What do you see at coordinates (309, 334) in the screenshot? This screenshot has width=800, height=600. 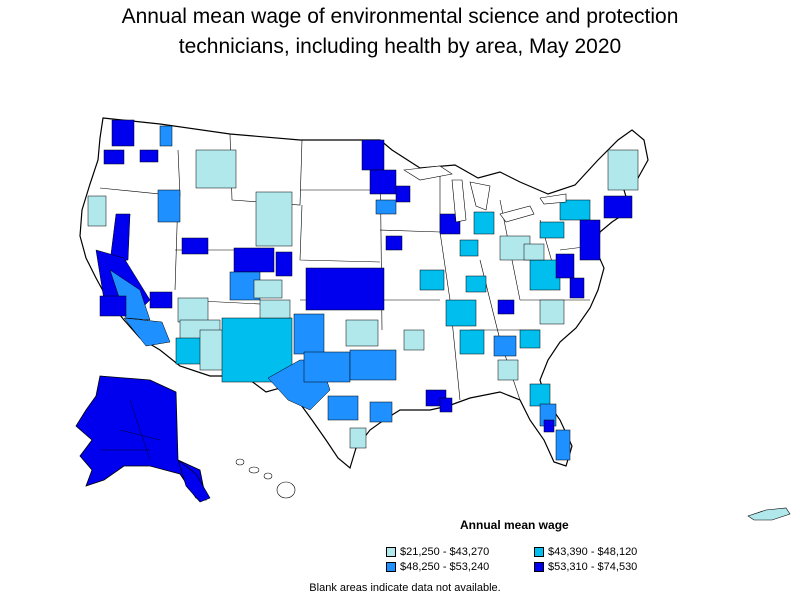 I see `area-texas-panhandle` at bounding box center [309, 334].